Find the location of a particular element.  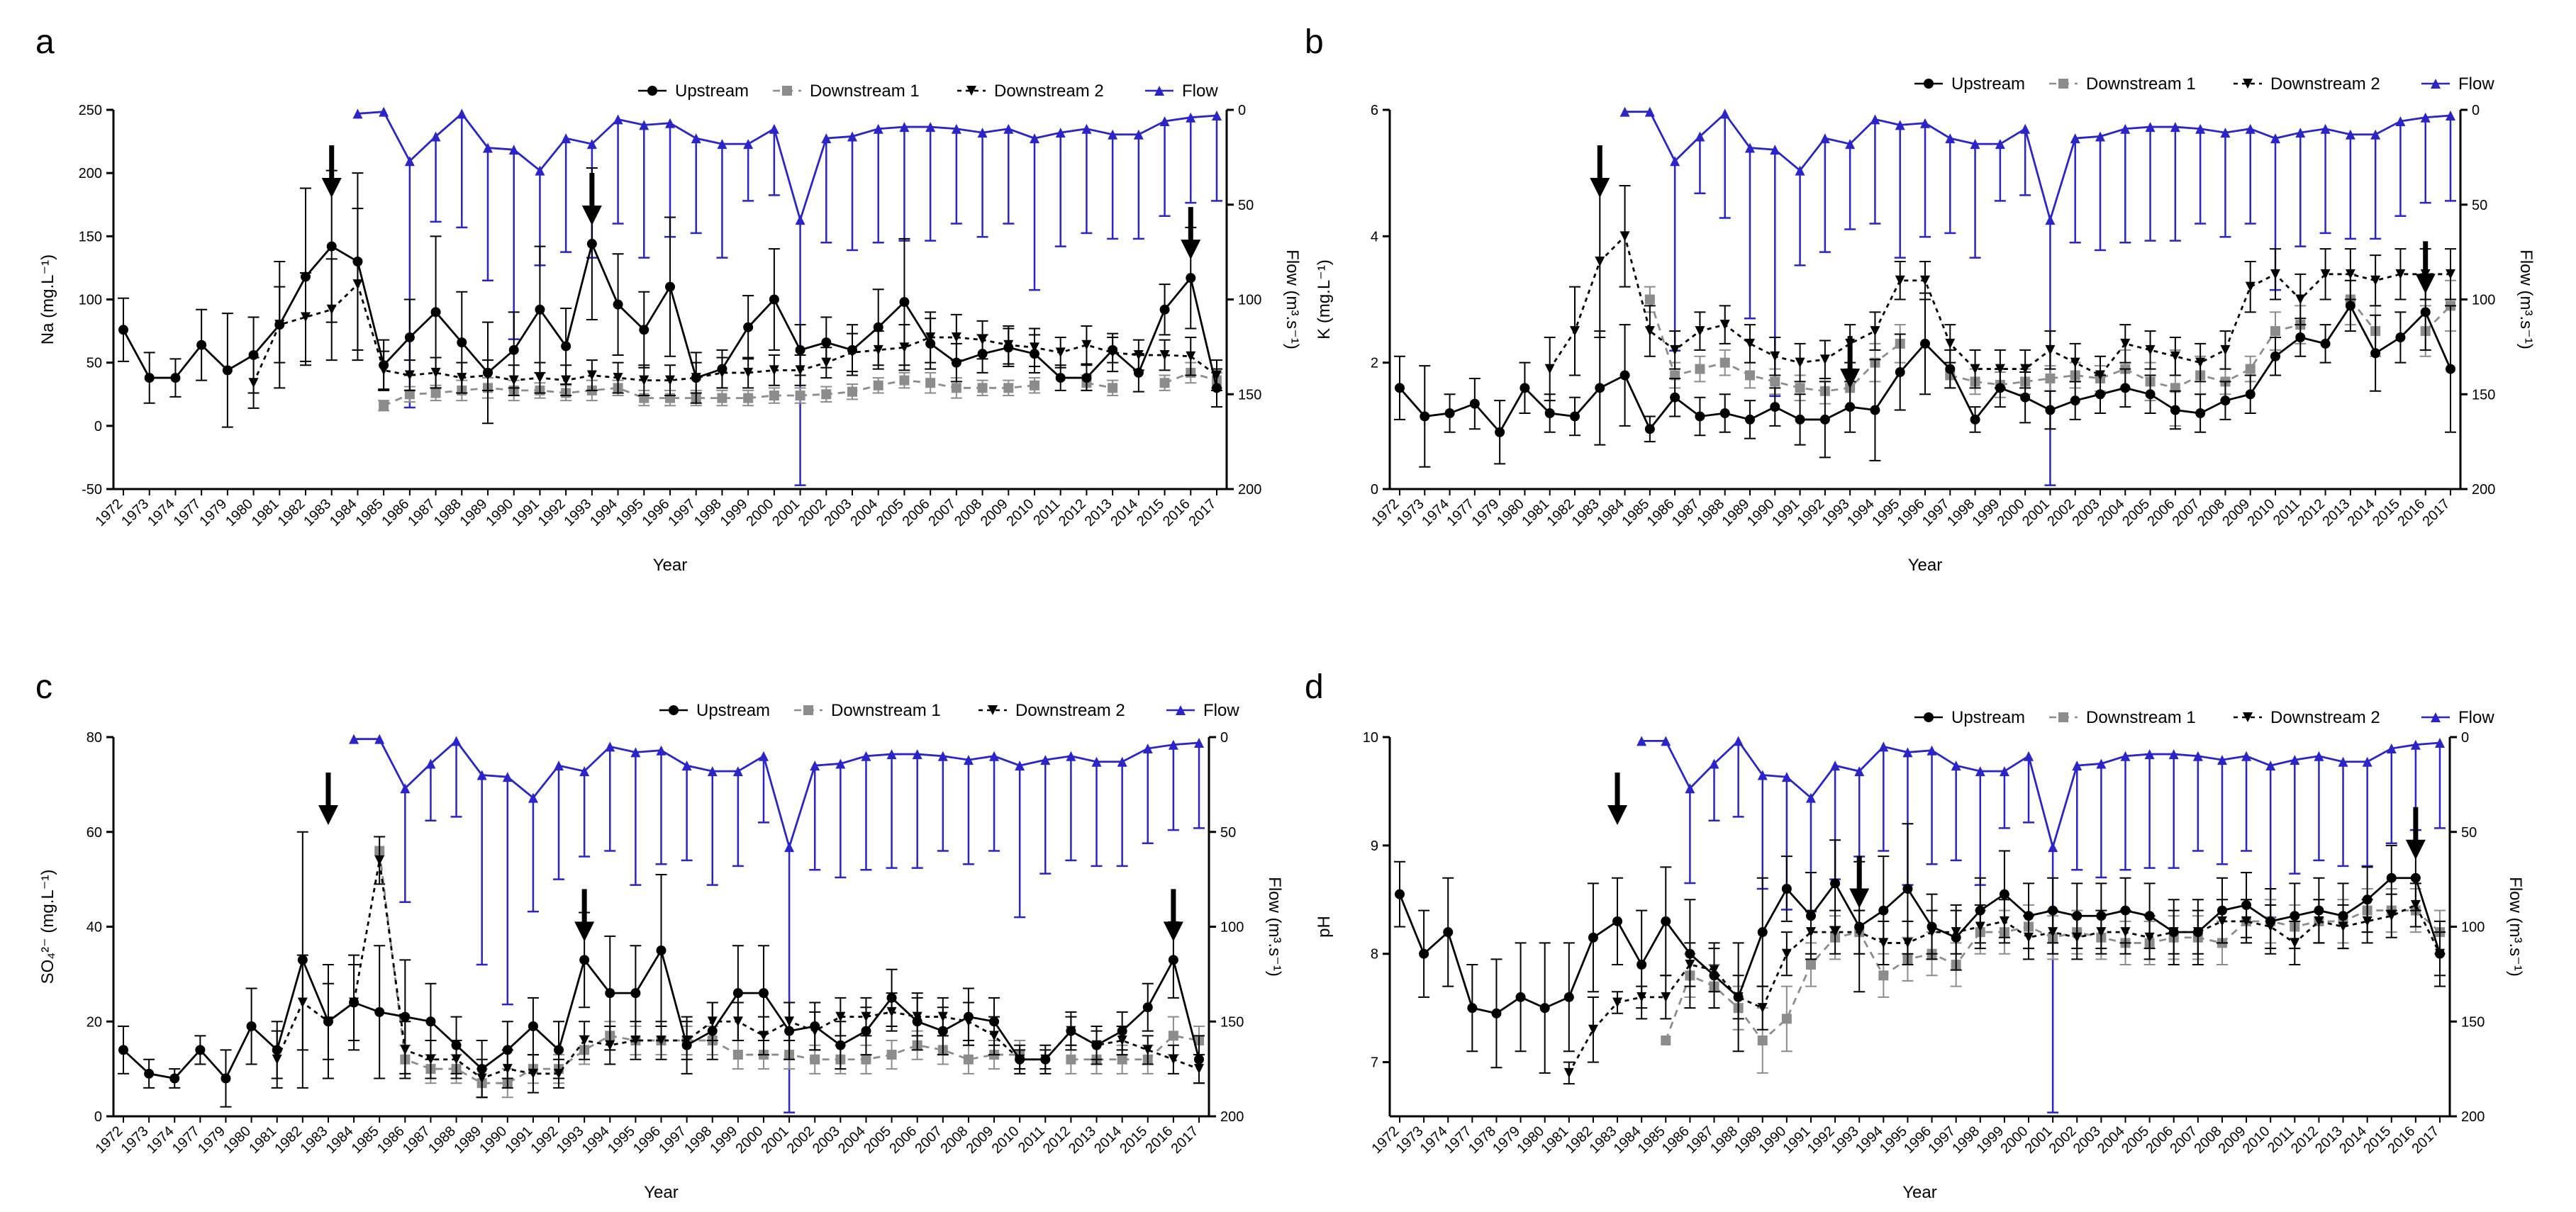

x-tick-label: 2004 is located at coordinates (852, 1140).